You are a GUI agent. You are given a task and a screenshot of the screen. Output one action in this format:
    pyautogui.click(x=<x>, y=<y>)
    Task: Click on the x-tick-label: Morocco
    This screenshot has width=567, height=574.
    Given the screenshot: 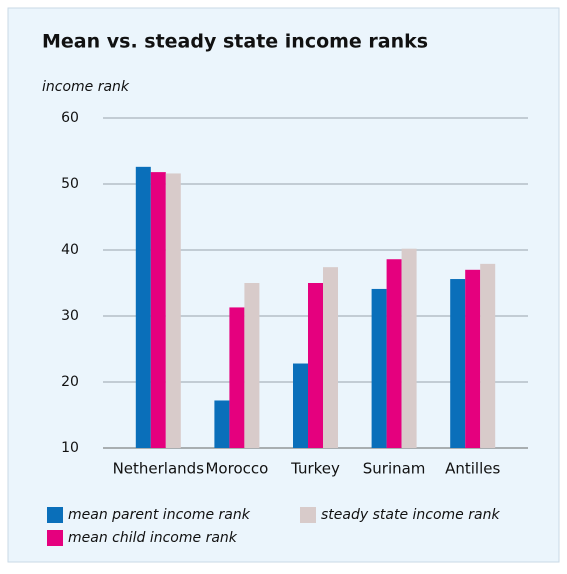 What is the action you would take?
    pyautogui.click(x=236, y=469)
    